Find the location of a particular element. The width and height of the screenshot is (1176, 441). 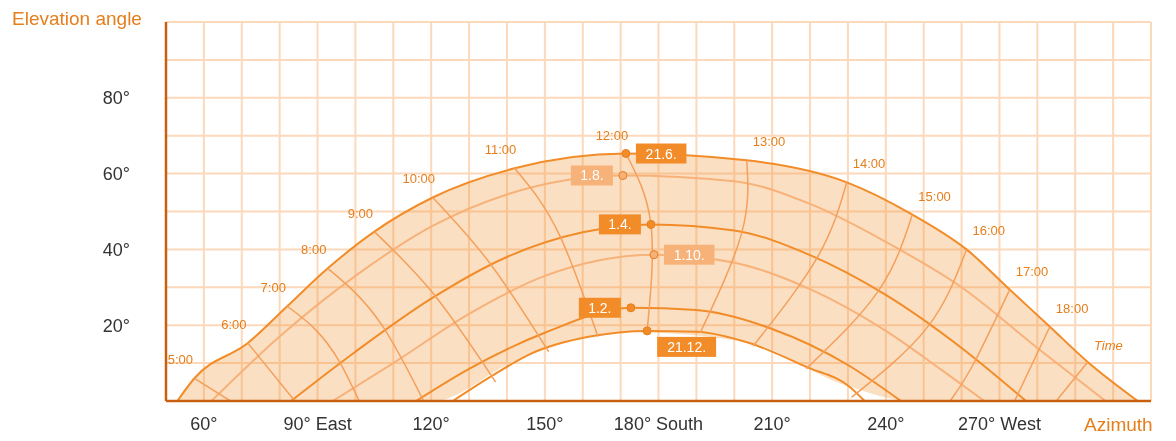

x-tick-label: 270° West is located at coordinates (999, 423).